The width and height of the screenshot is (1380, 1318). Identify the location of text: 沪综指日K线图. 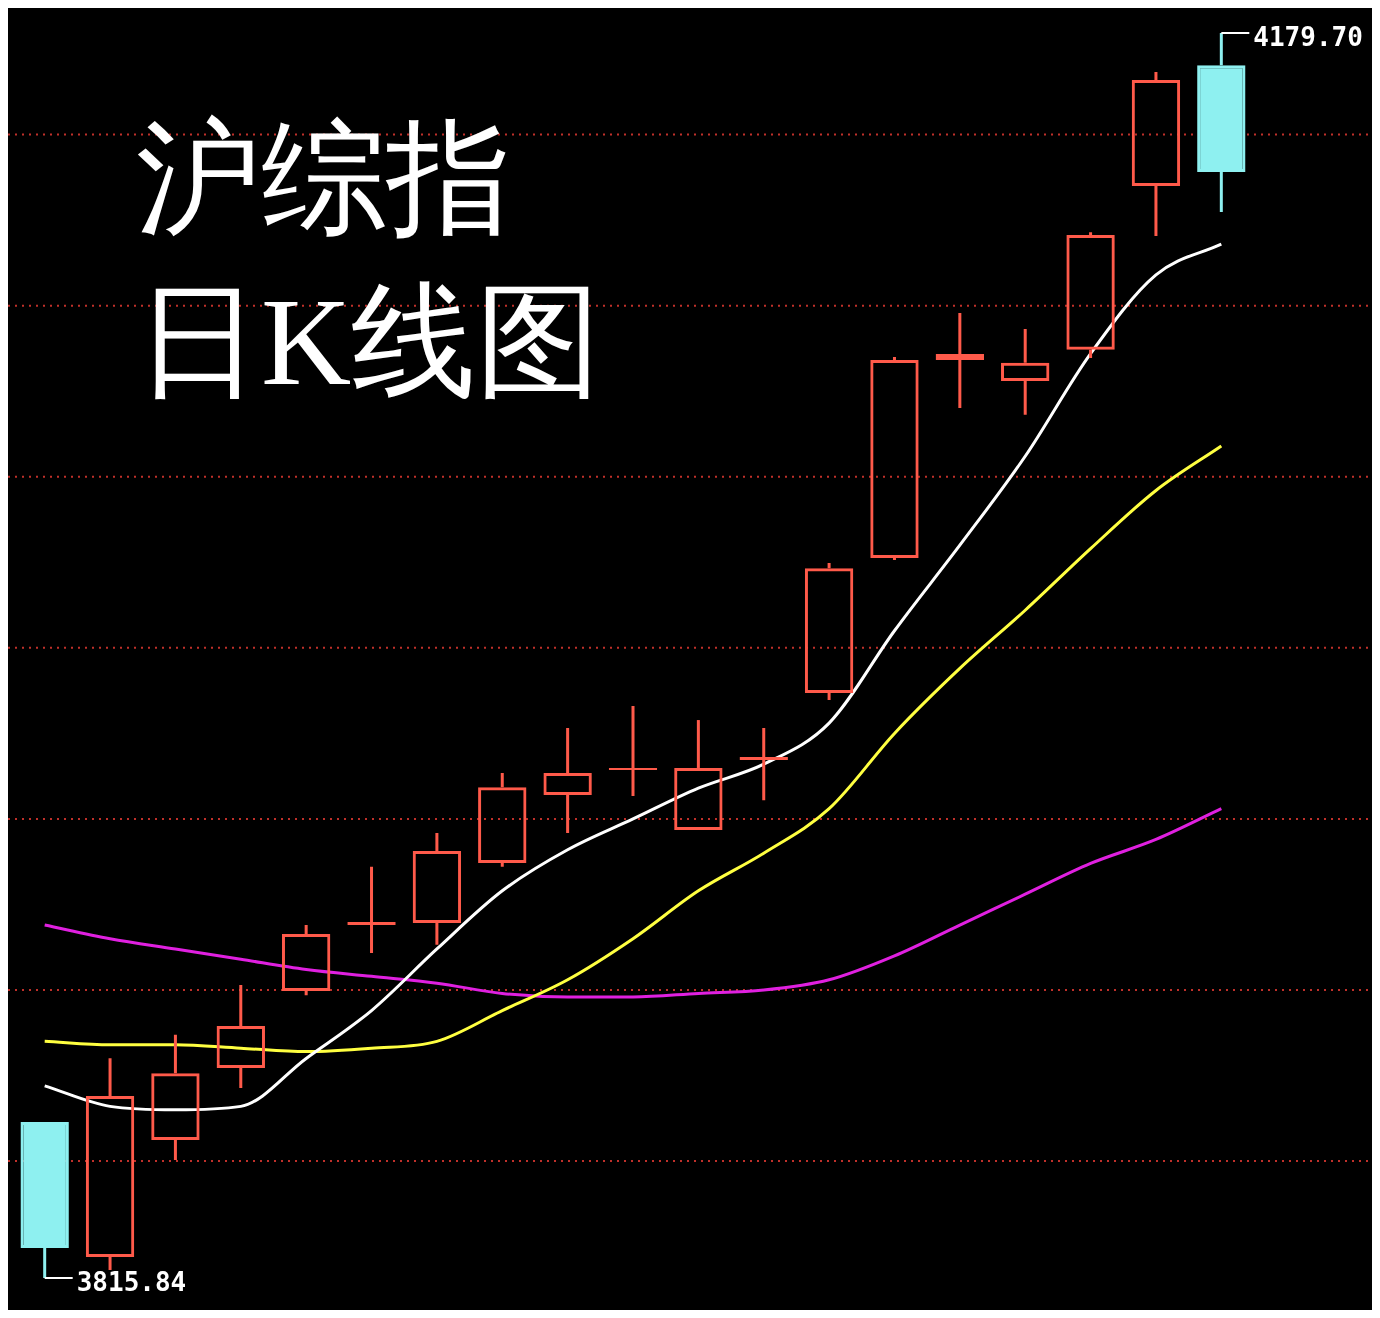
(369, 261).